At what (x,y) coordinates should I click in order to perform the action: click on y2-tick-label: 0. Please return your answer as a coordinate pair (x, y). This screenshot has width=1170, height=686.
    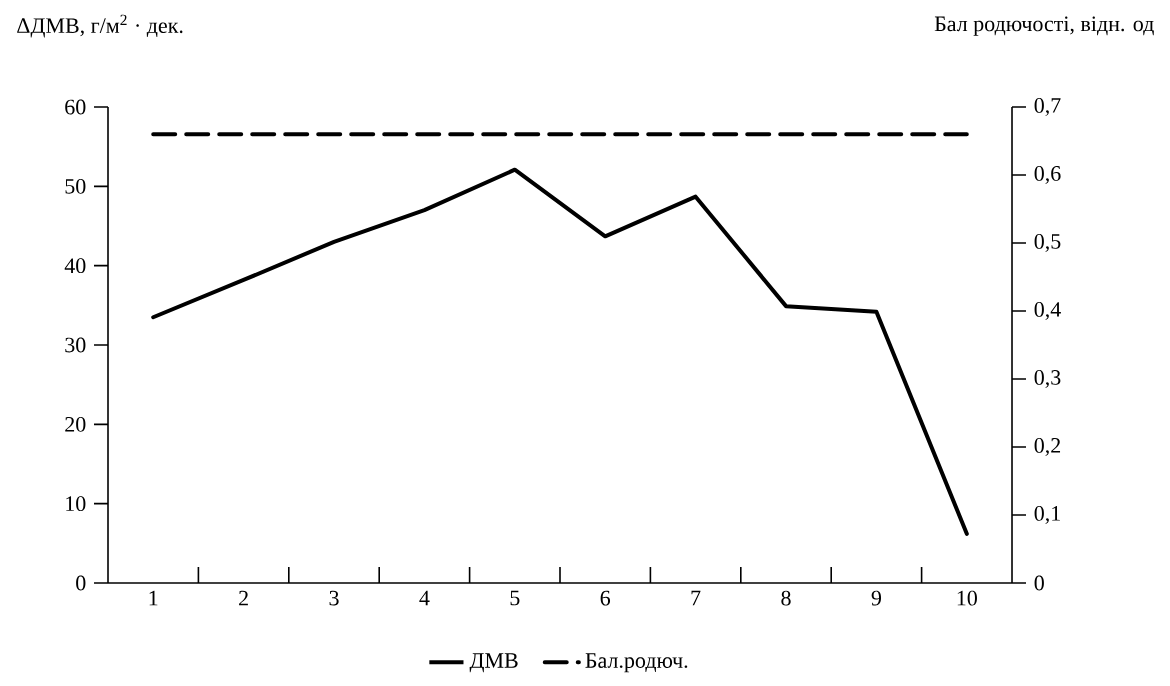
    Looking at the image, I should click on (1039, 583).